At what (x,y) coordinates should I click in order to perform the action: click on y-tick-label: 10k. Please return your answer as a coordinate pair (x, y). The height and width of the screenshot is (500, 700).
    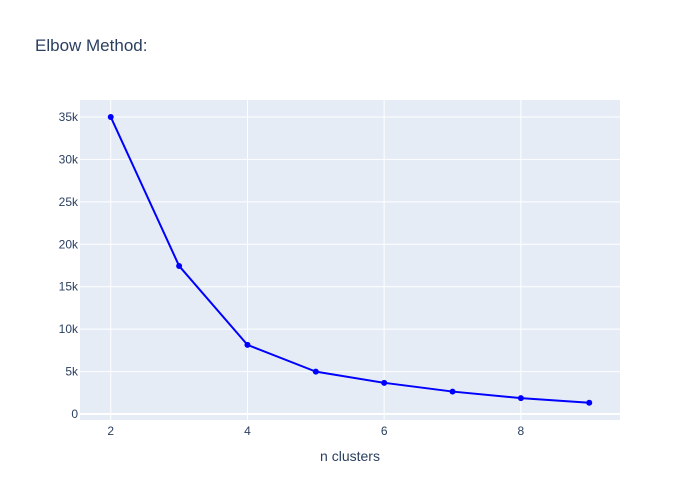
    Looking at the image, I should click on (69, 329).